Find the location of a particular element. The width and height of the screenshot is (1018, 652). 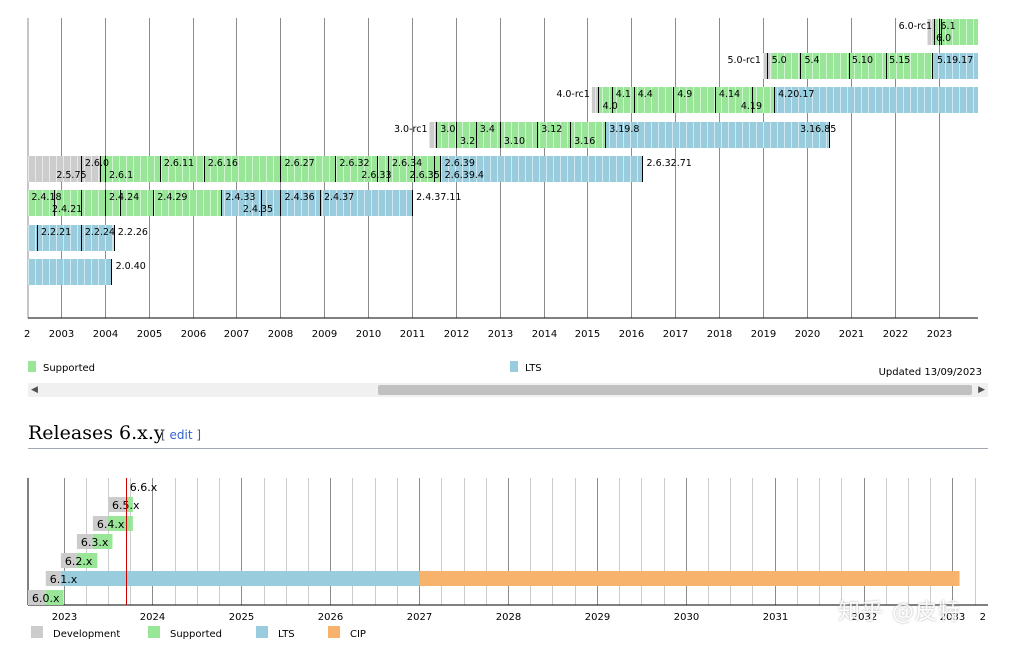

x-tick-label: 2022 is located at coordinates (895, 334).